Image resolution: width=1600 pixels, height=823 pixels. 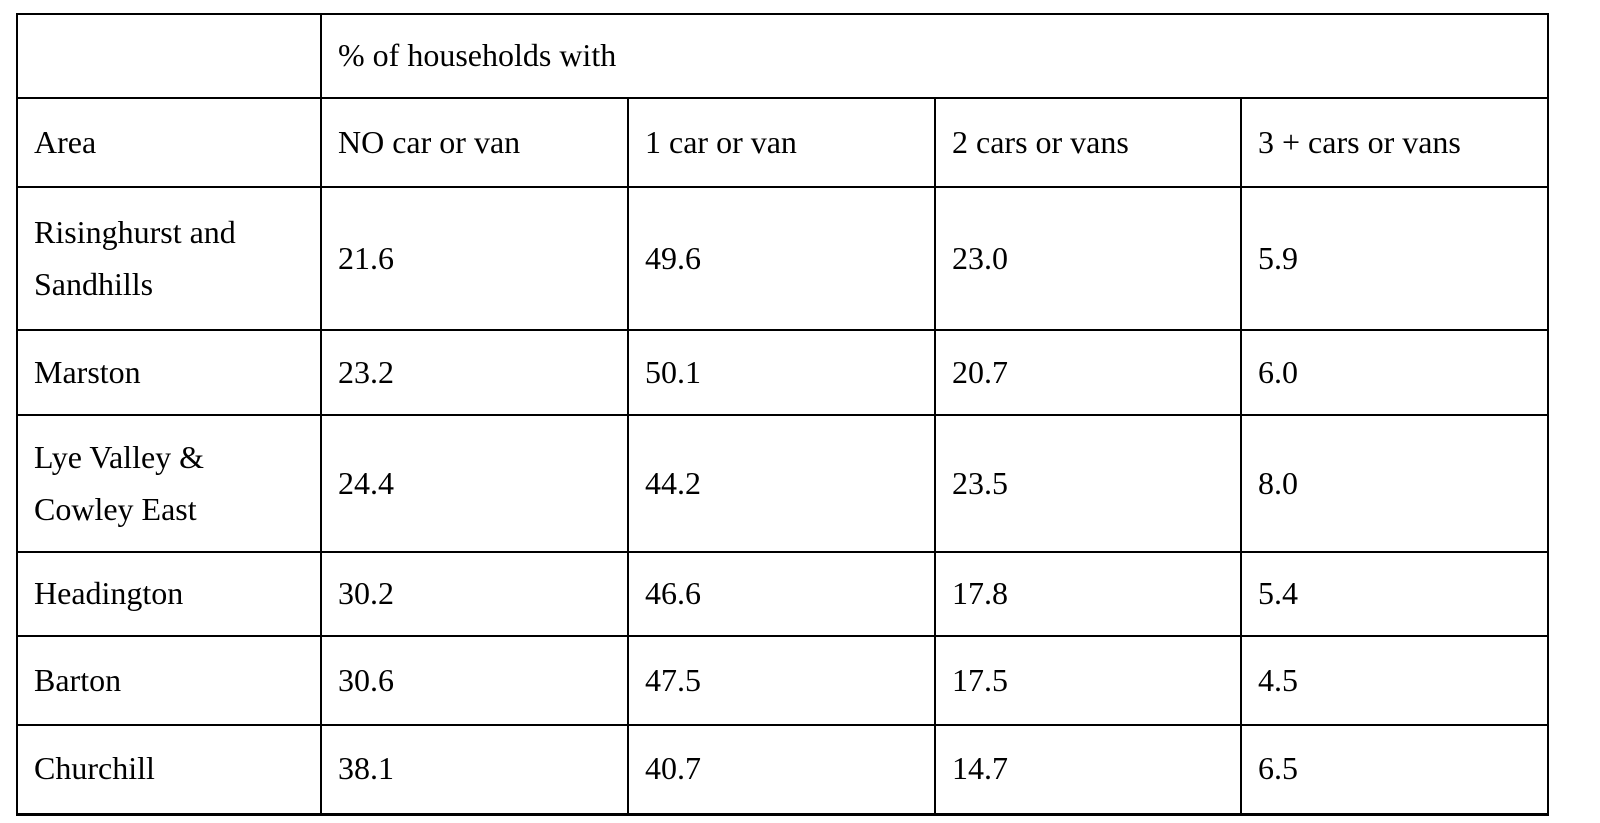 What do you see at coordinates (474, 483) in the screenshot?
I see `value-cell: 24.4` at bounding box center [474, 483].